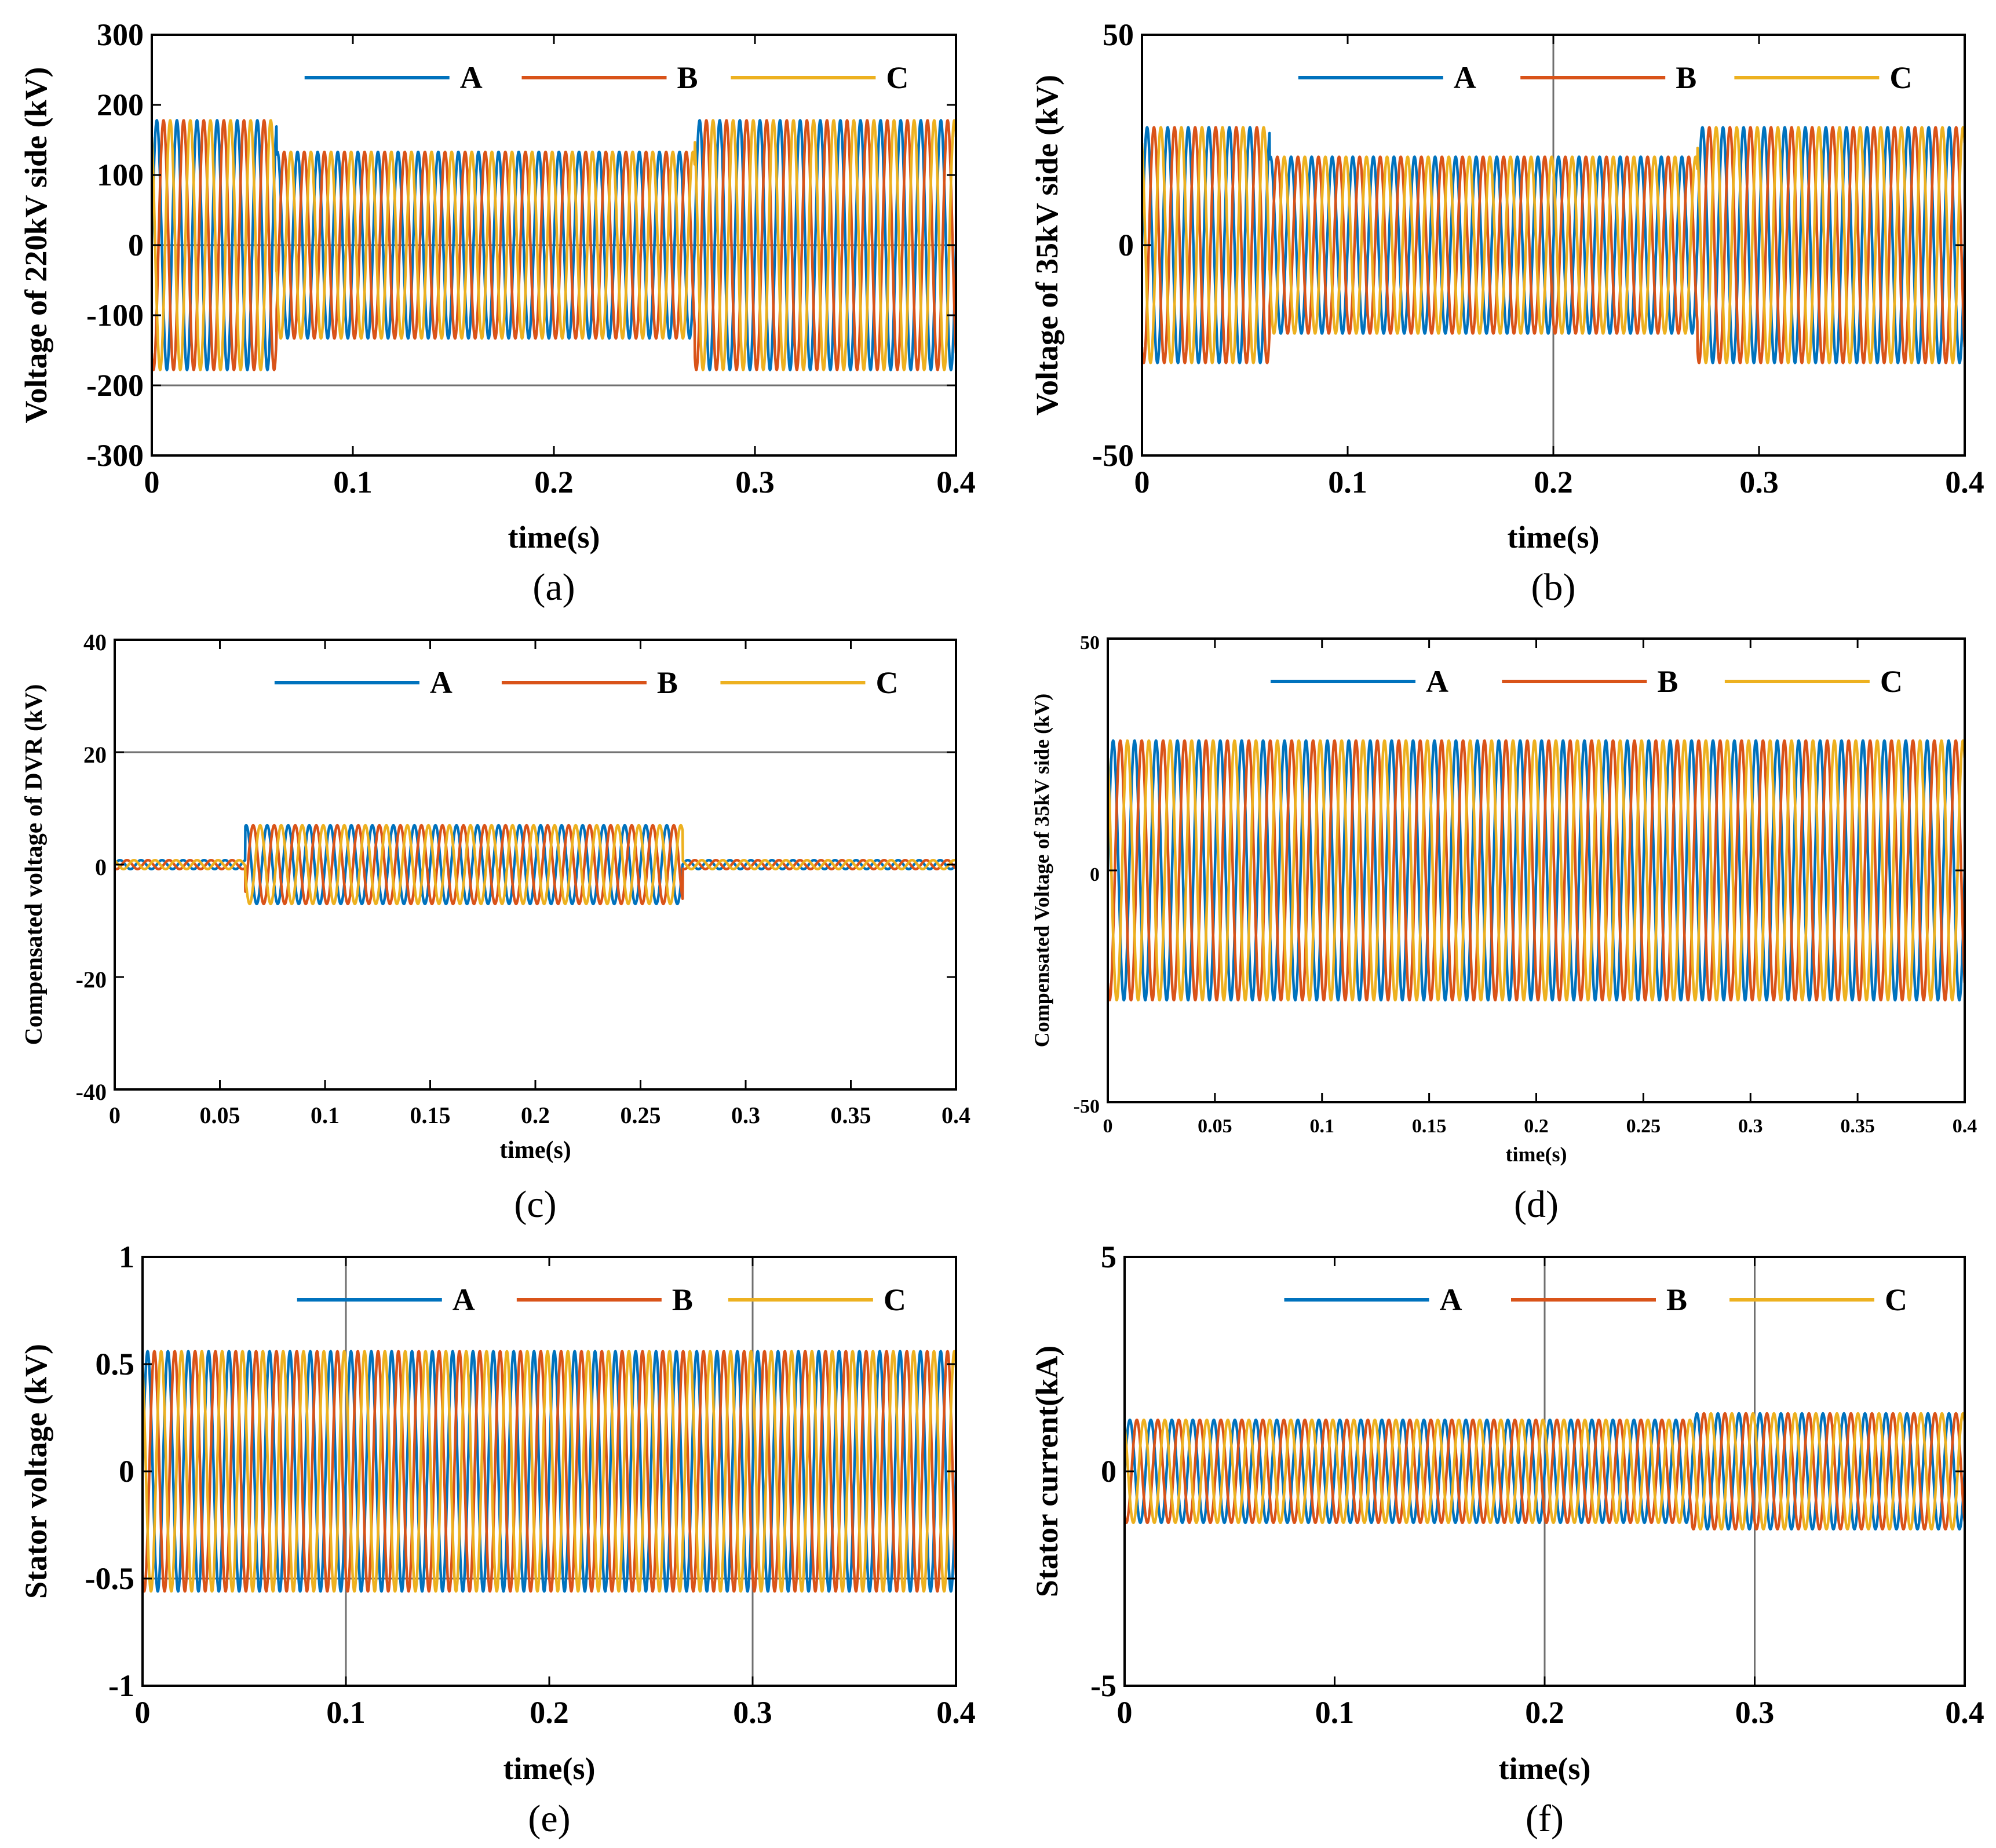 The height and width of the screenshot is (1848, 1996). What do you see at coordinates (1553, 587) in the screenshot?
I see `panel-caption: (b)` at bounding box center [1553, 587].